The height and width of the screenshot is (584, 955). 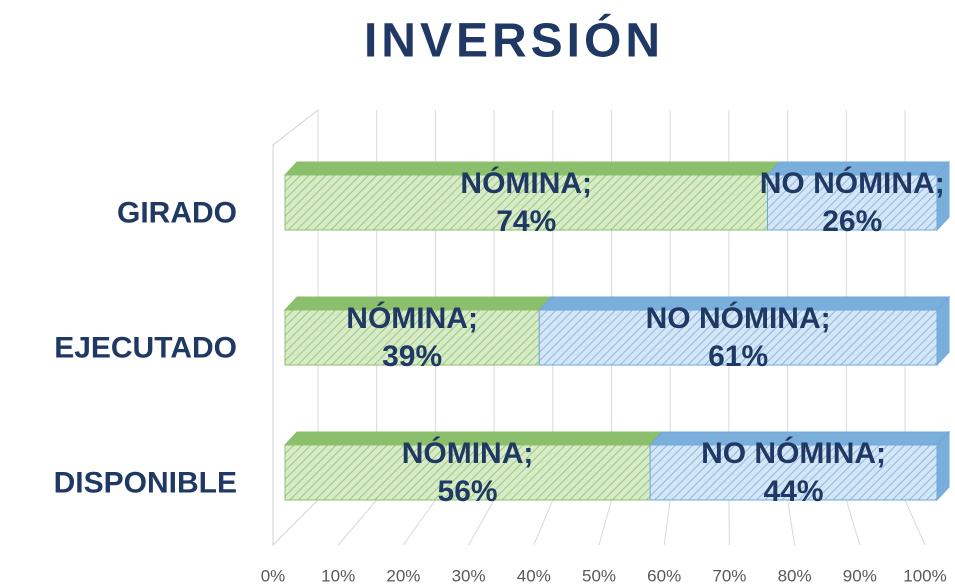 What do you see at coordinates (338, 575) in the screenshot?
I see `x-tick-label: 10%` at bounding box center [338, 575].